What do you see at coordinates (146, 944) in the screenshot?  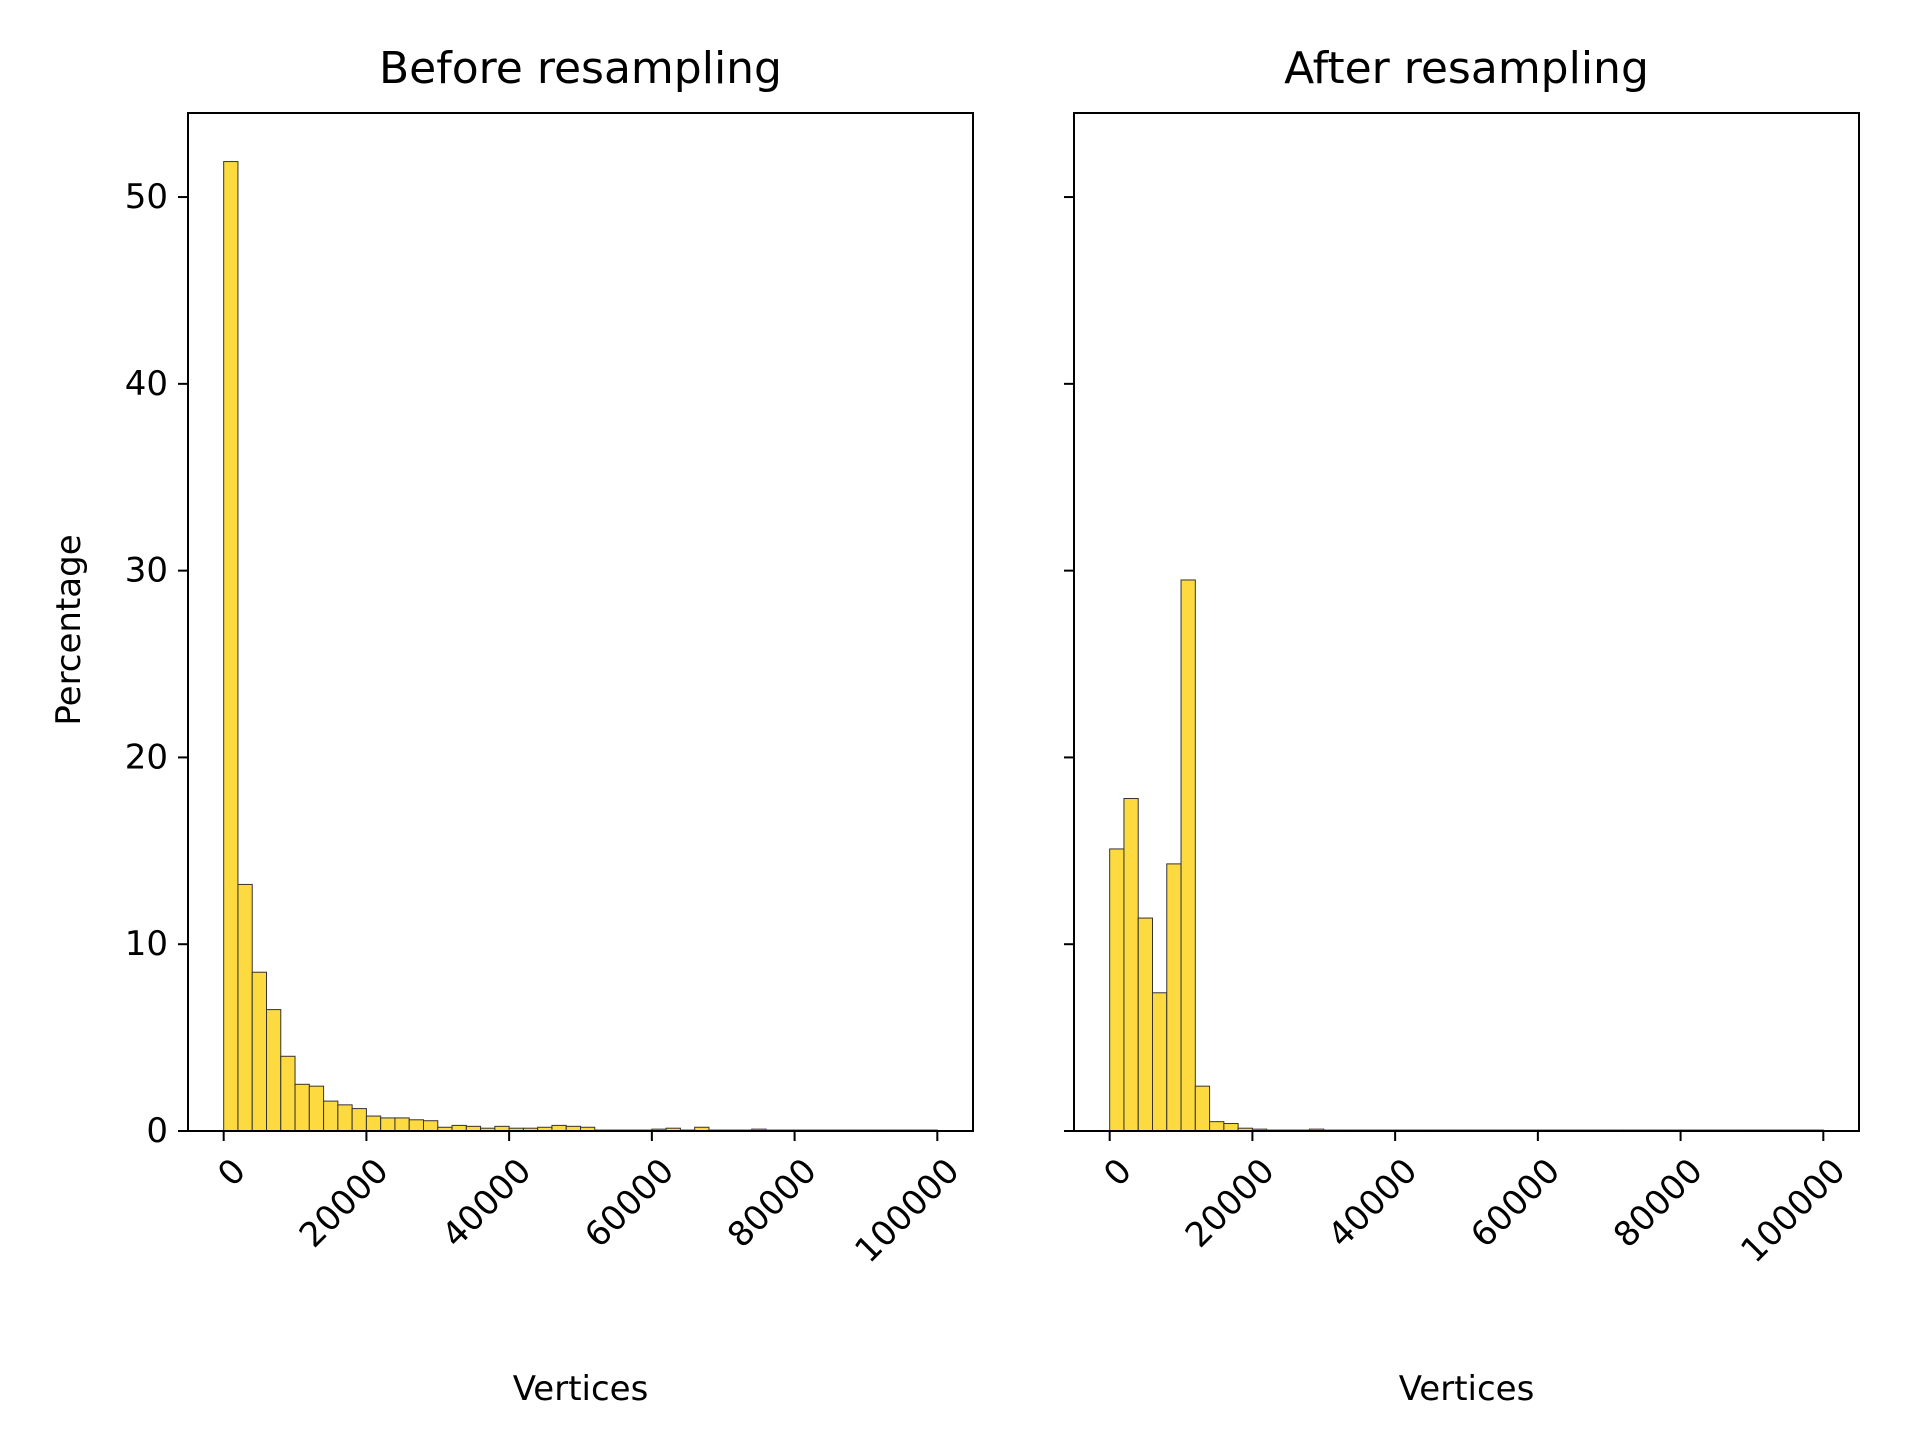 I see `y-tick-label: 10` at bounding box center [146, 944].